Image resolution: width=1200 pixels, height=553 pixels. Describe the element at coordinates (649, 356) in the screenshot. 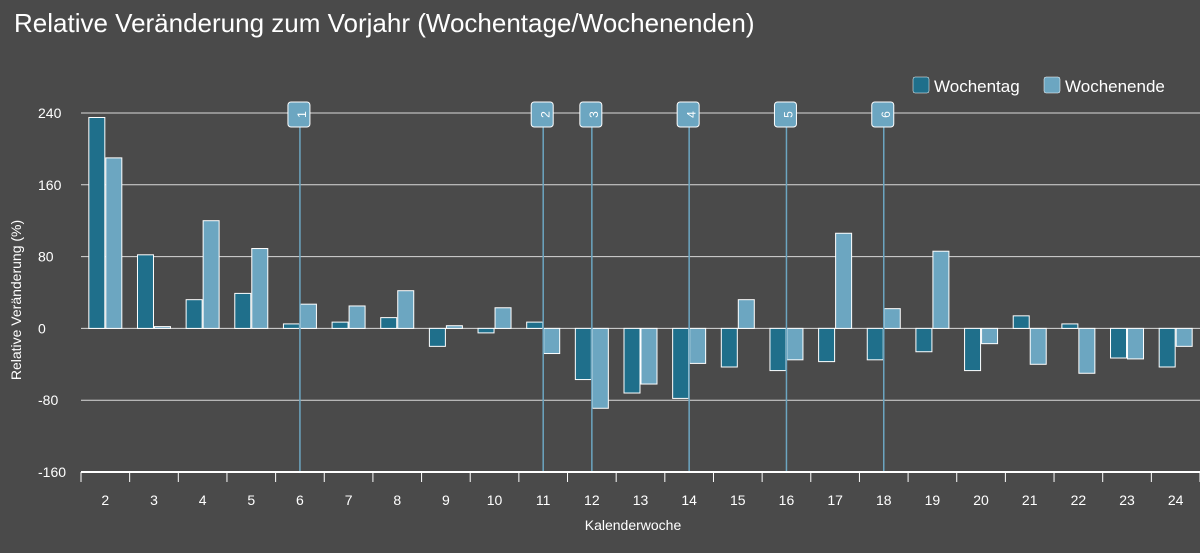

I see `bar-wochenende-kw13` at that location.